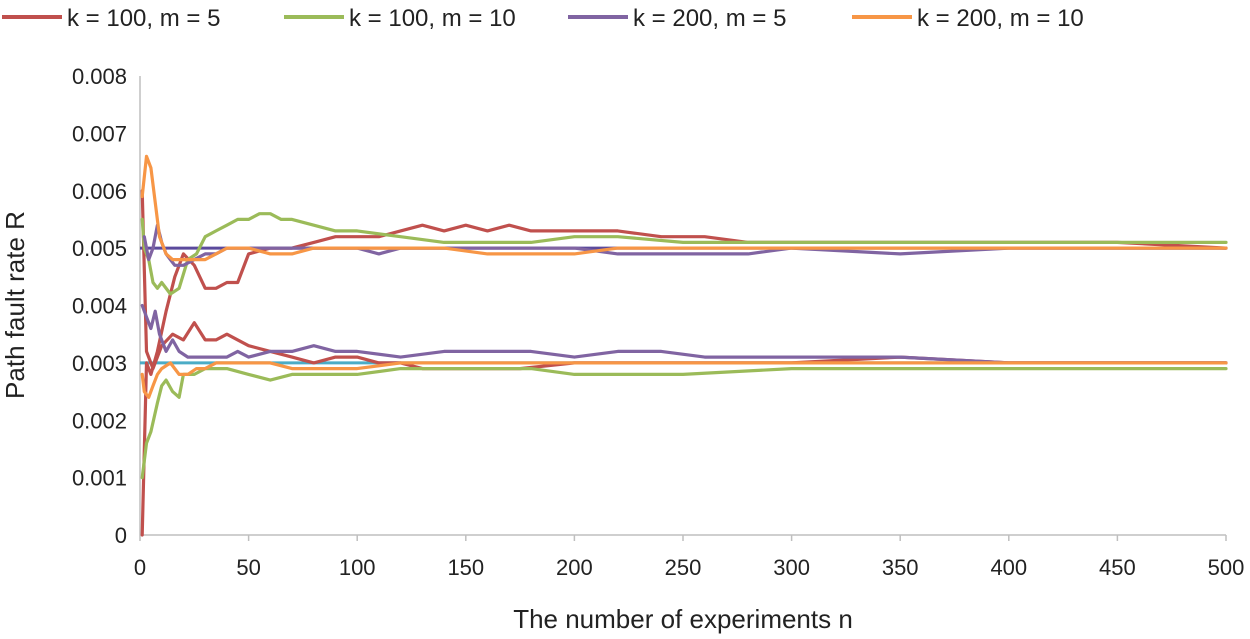 This screenshot has height=639, width=1250. I want to click on legend-label: k = 200, m = 10, so click(1000, 18).